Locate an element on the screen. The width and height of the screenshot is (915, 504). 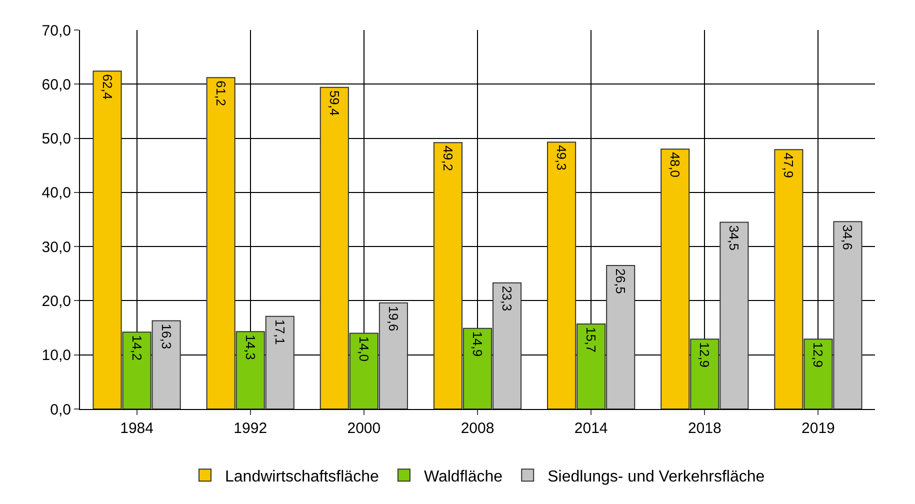
x-tick-label: 1984 is located at coordinates (137, 428).